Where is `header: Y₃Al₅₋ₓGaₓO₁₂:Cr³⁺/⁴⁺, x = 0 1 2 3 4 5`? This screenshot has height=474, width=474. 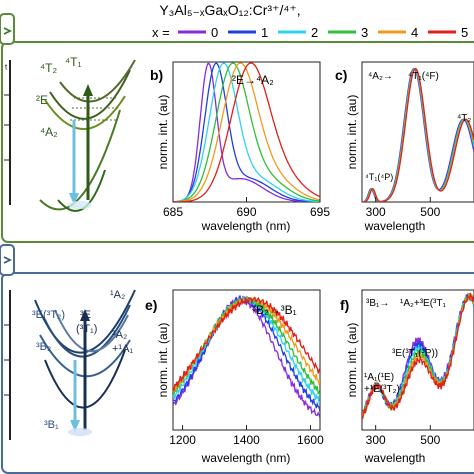
header: Y₃Al₅₋ₓGaₓO₁₂:Cr³⁺/⁴⁺, x = 0 1 2 3 4 5 is located at coordinates (310, 21).